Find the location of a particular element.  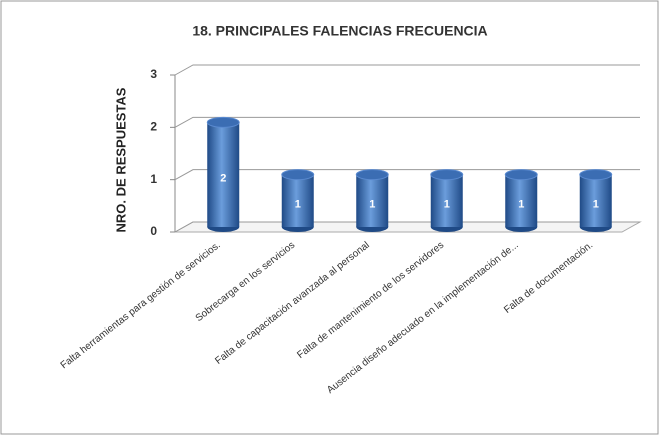

floor is located at coordinates (407, 227).